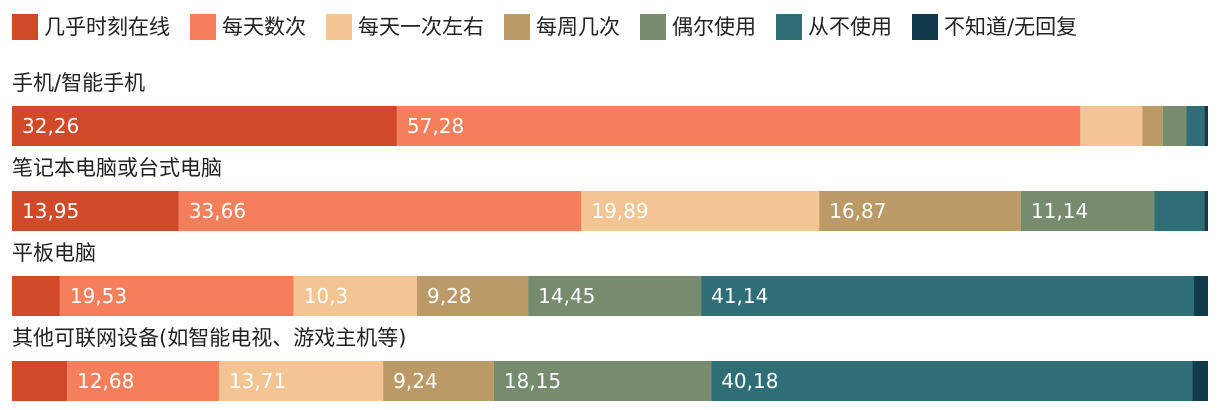  Describe the element at coordinates (264, 27) in the screenshot. I see `legend-label: 每天数次` at that location.